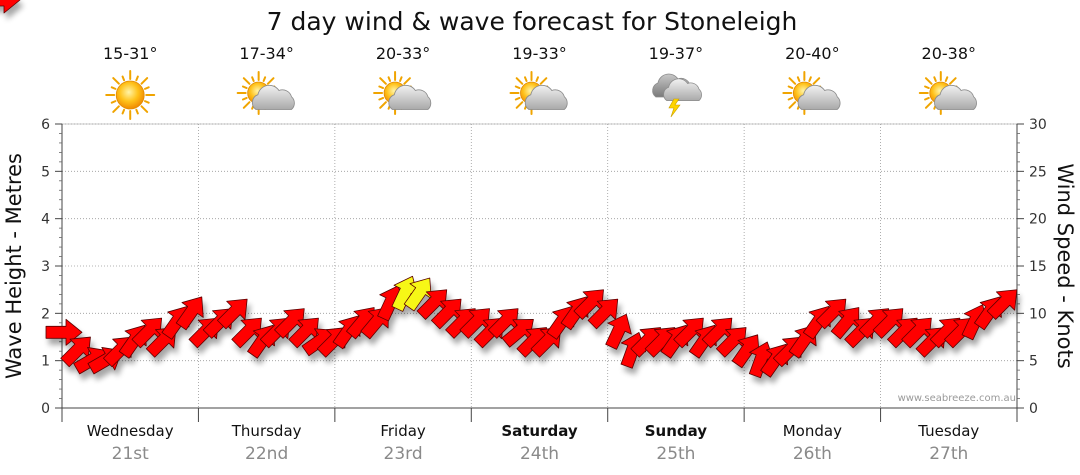 The image size is (1080, 475). What do you see at coordinates (1065, 265) in the screenshot?
I see `right-axis-label: Wind Speed - Knots` at bounding box center [1065, 265].